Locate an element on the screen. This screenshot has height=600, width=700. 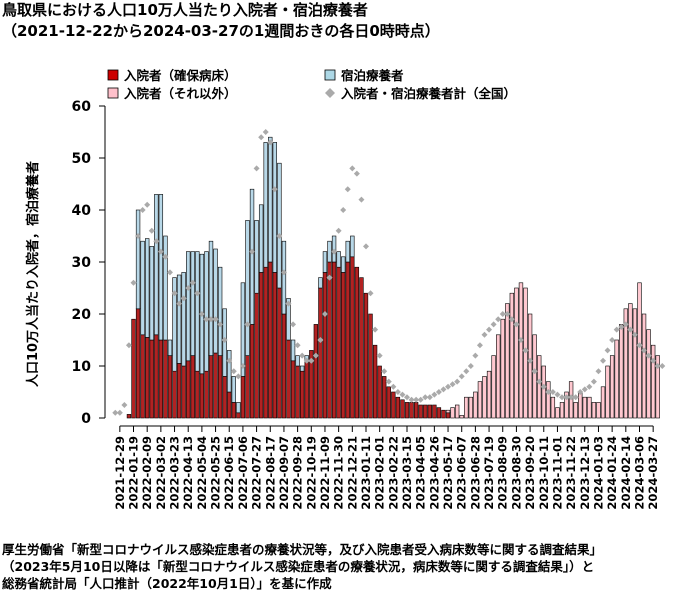
x-tick-label: 2023-04-26 is located at coordinates (434, 473).